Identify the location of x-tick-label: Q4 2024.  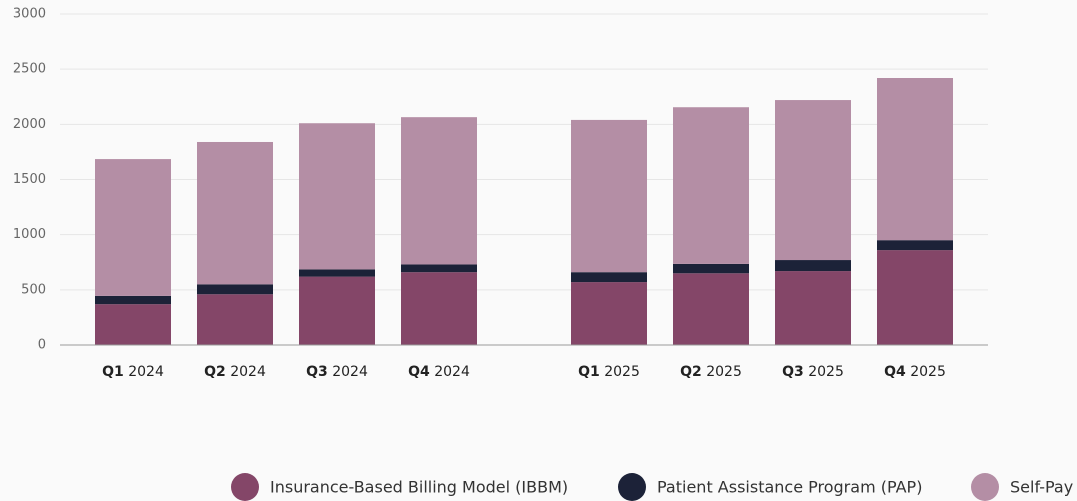
(439, 372).